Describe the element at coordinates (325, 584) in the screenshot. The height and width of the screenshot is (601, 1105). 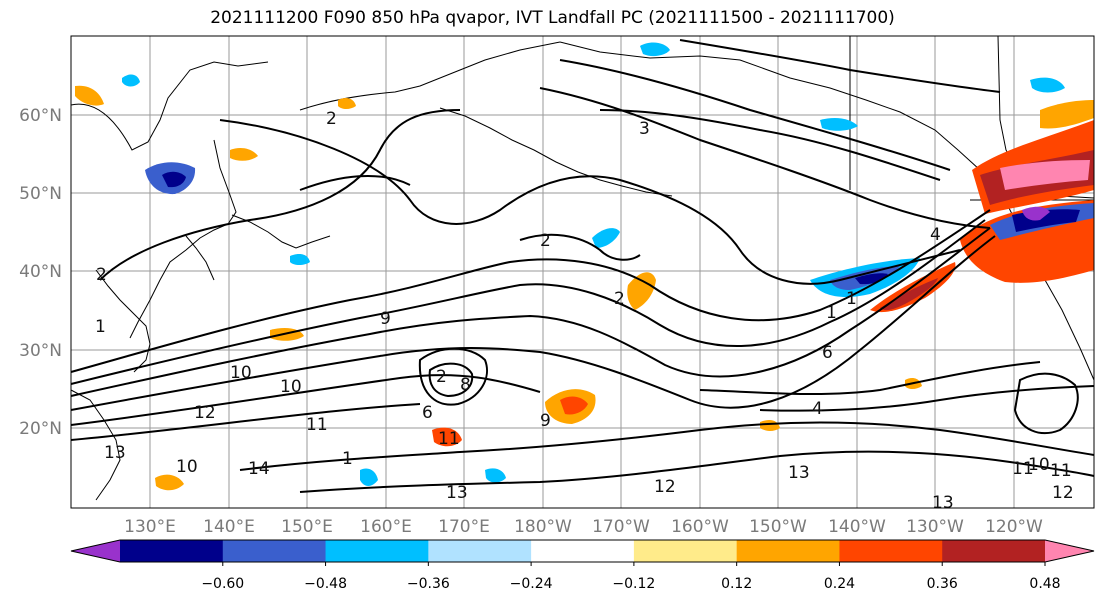
I see `colorbar-tick-label: −0.48` at that location.